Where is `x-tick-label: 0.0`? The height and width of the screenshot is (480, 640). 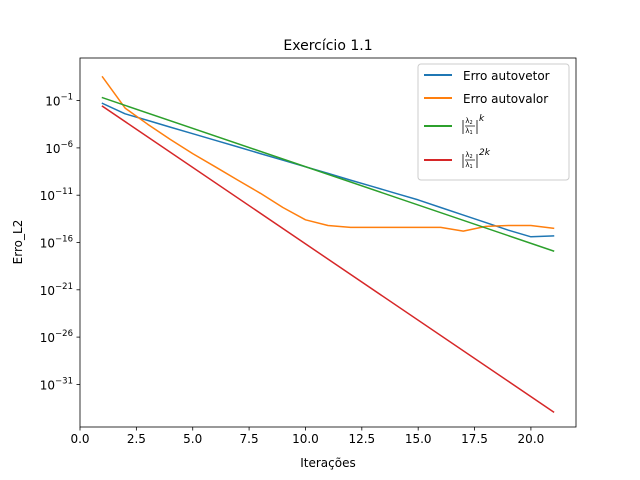 x-tick-label: 0.0 is located at coordinates (79, 439).